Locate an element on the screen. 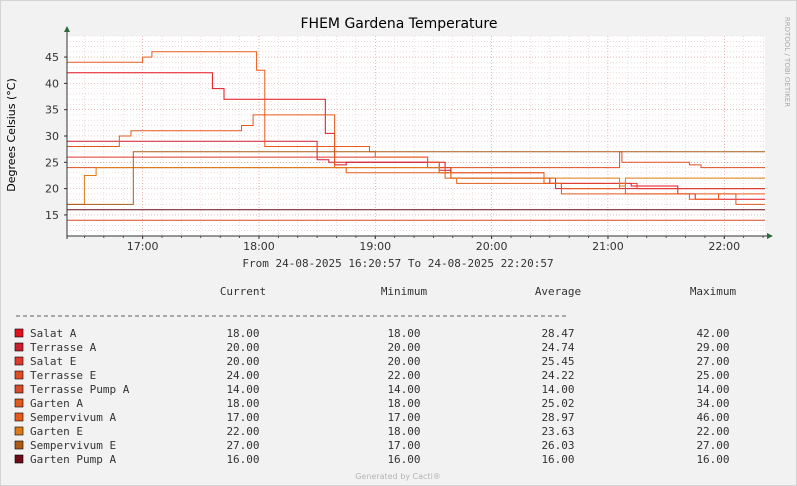 The height and width of the screenshot is (486, 797). series-line-sempervivum-e is located at coordinates (416, 178).